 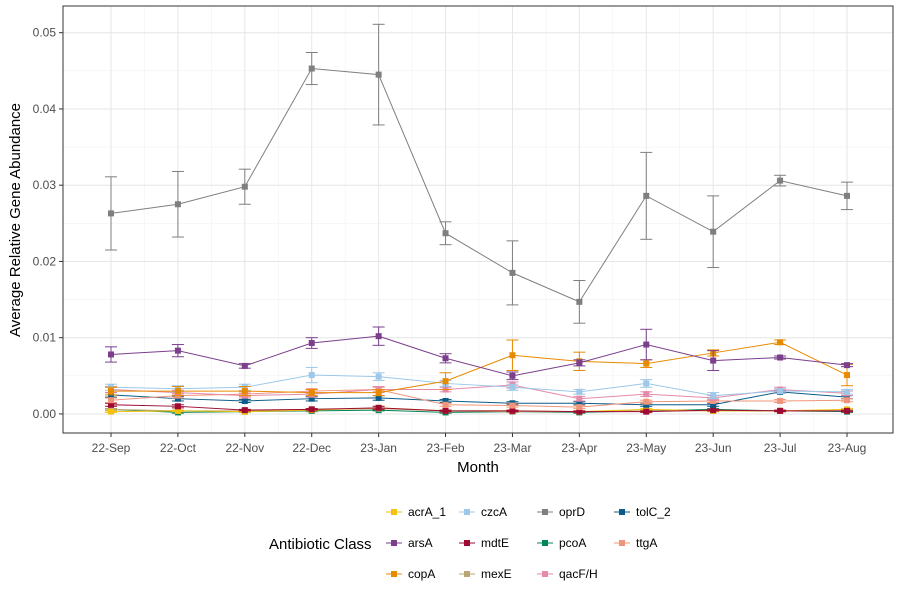 I want to click on legend-item-qacf-h: qacF/H, so click(x=567, y=574).